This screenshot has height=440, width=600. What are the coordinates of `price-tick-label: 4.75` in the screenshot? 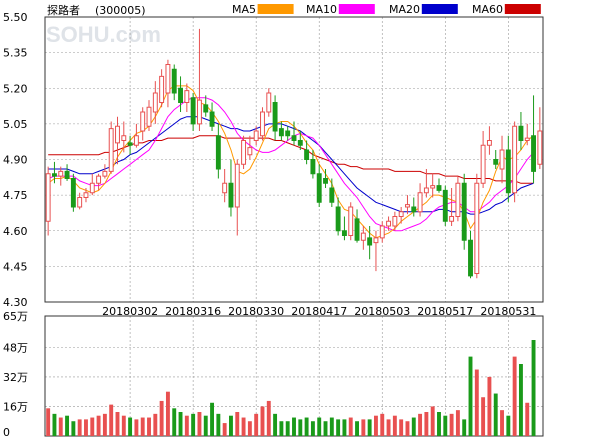 It's located at (15, 195).